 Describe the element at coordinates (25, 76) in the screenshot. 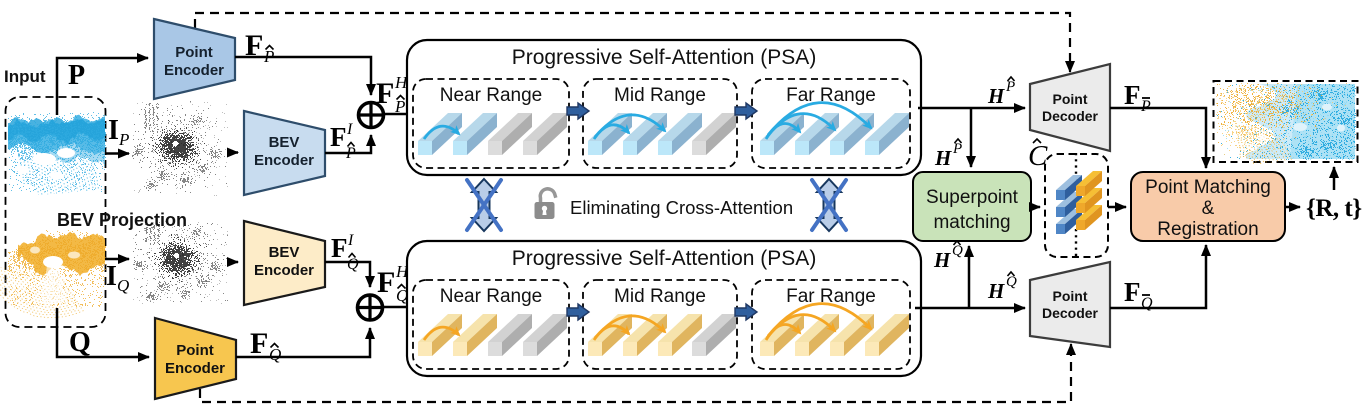

I see `svg-text: Input` at that location.